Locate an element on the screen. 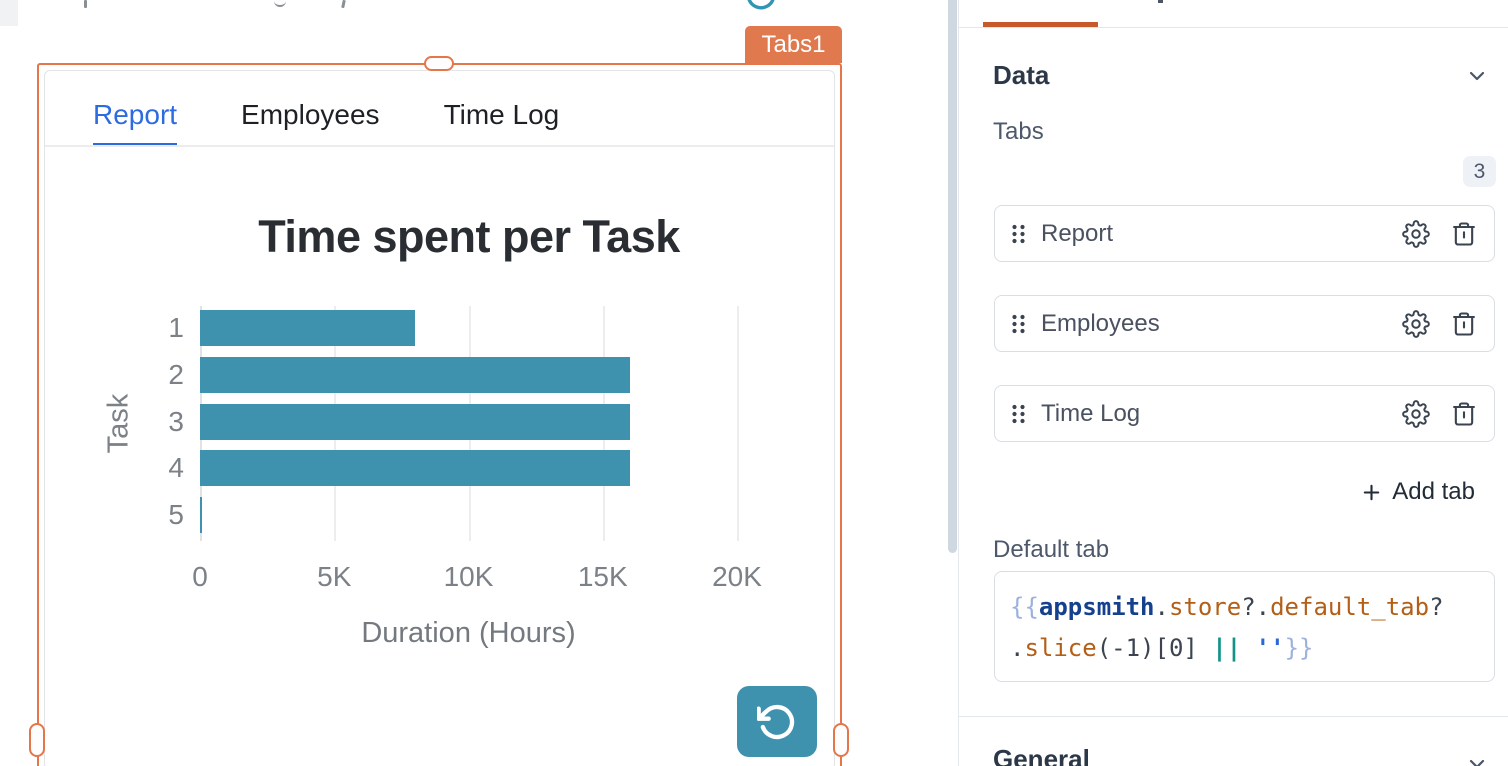 This screenshot has height=766, width=1508. widget-tab-employees: Employees is located at coordinates (310, 114).